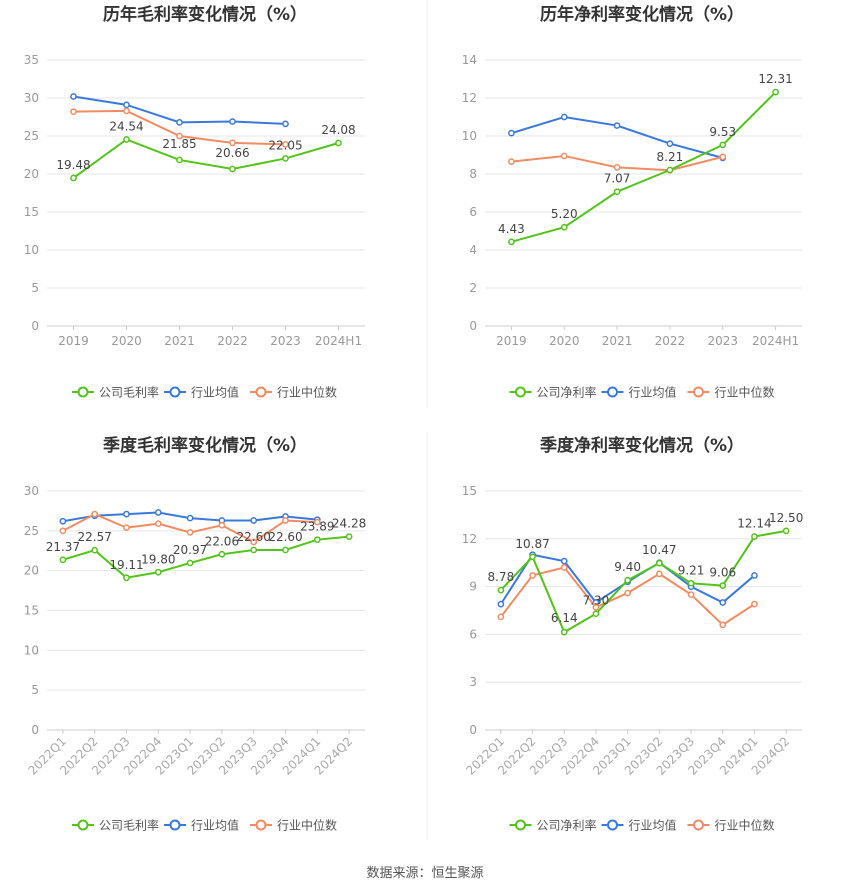 Image resolution: width=850 pixels, height=891 pixels. Describe the element at coordinates (205, 14) in the screenshot. I see `chart-title: 历年毛利率变化情况（%）` at that location.